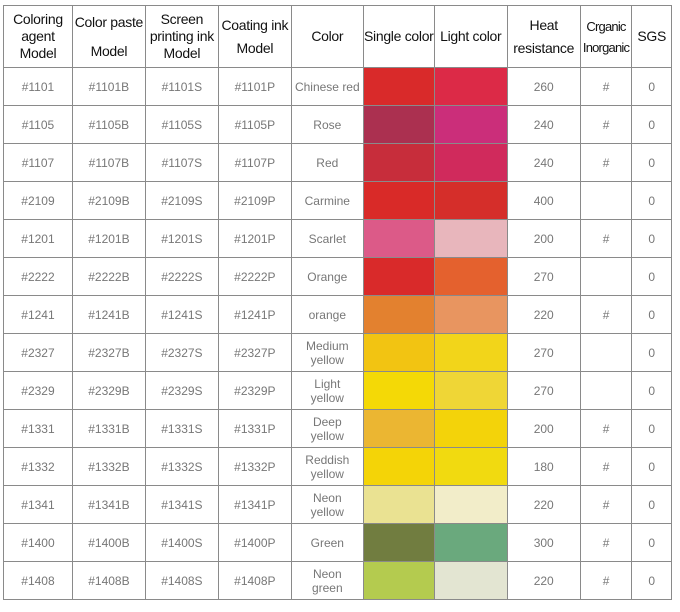  What do you see at coordinates (543, 200) in the screenshot?
I see `heat-resistance: 400` at bounding box center [543, 200].